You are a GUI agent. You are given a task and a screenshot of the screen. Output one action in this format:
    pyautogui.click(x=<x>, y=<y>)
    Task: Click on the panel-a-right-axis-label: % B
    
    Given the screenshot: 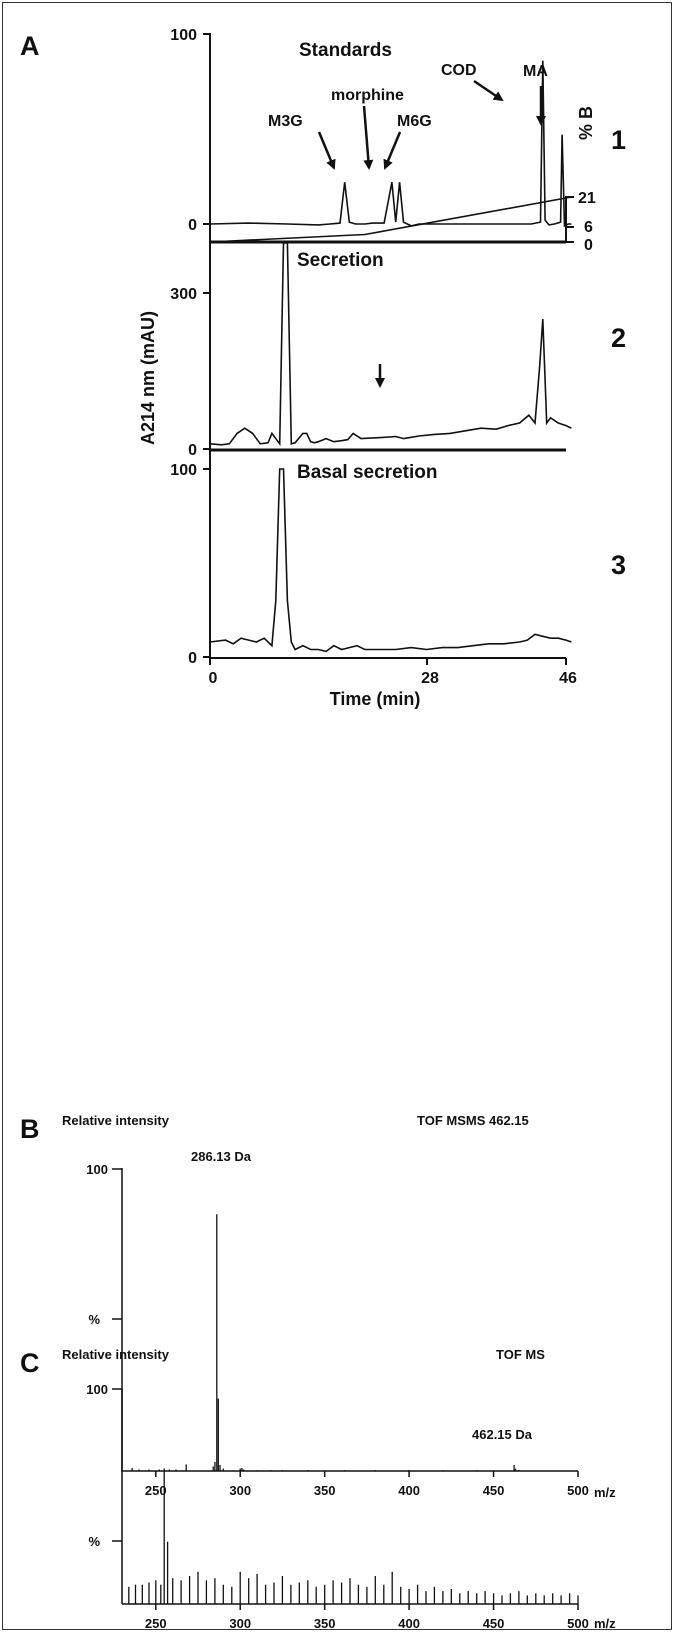 What is the action you would take?
    pyautogui.click(x=586, y=123)
    